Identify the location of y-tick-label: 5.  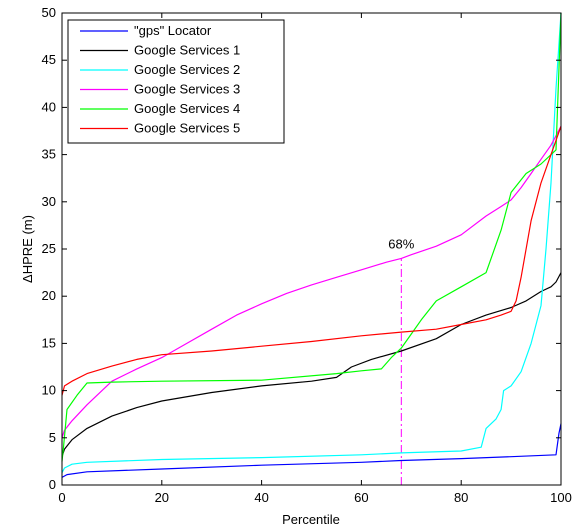
(52, 437).